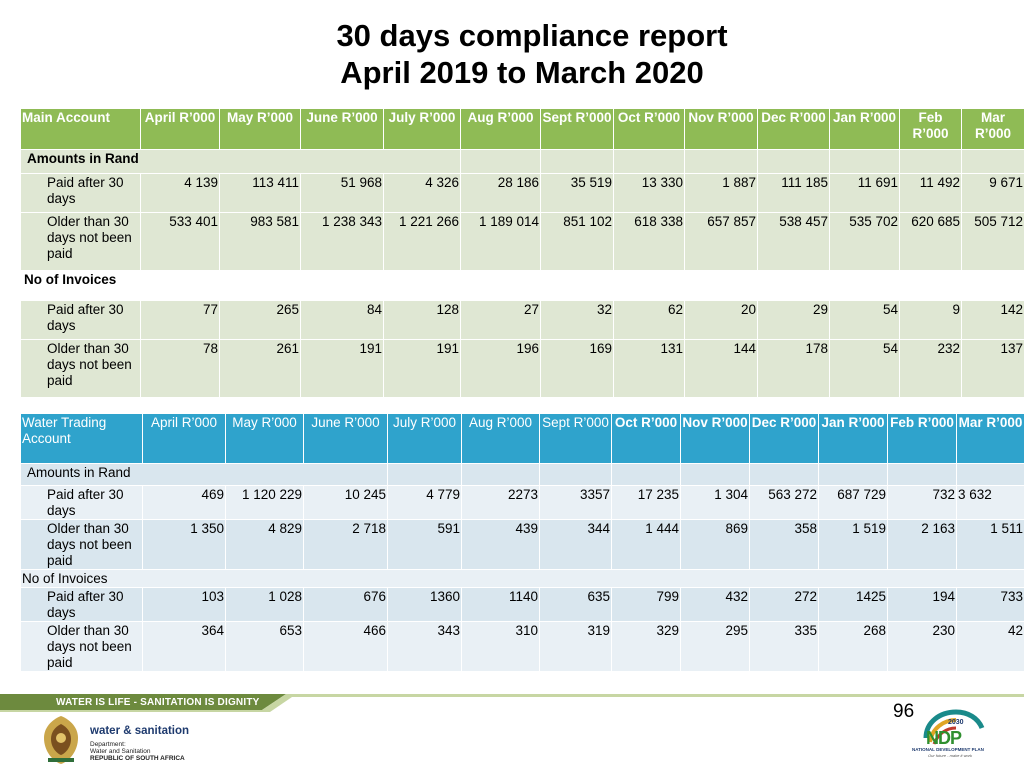  Describe the element at coordinates (922, 502) in the screenshot. I see `table-cell: 732` at that location.